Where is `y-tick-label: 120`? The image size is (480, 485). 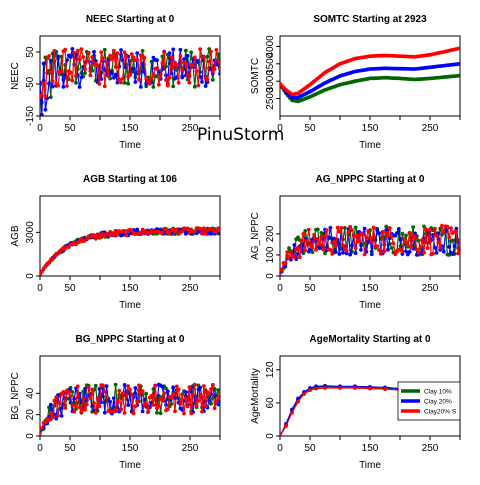 y-tick-label: 120 is located at coordinates (270, 369).